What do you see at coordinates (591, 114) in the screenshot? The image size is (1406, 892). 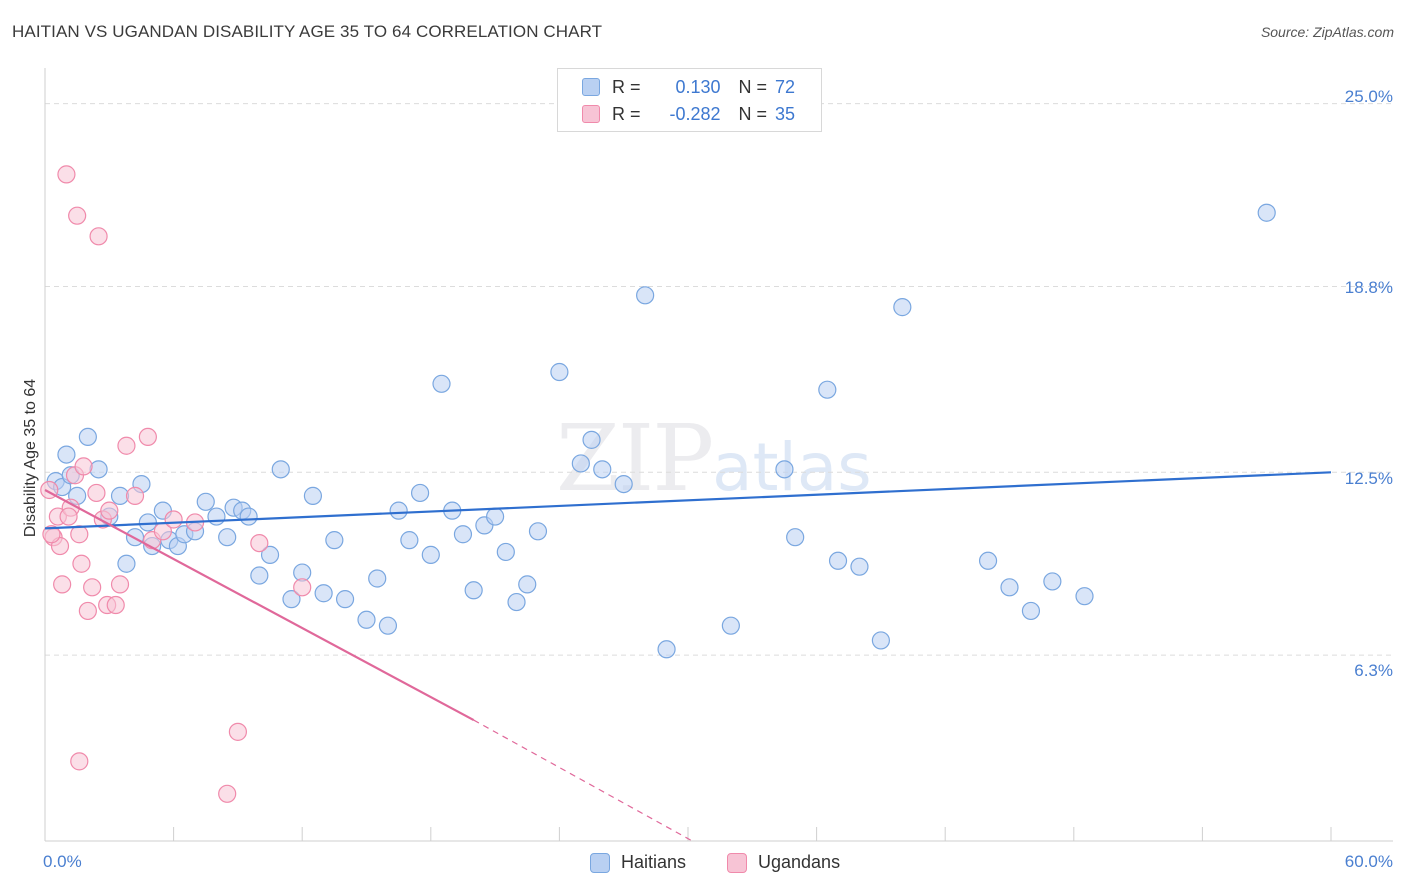 I see `ugandans-swatch` at bounding box center [591, 114].